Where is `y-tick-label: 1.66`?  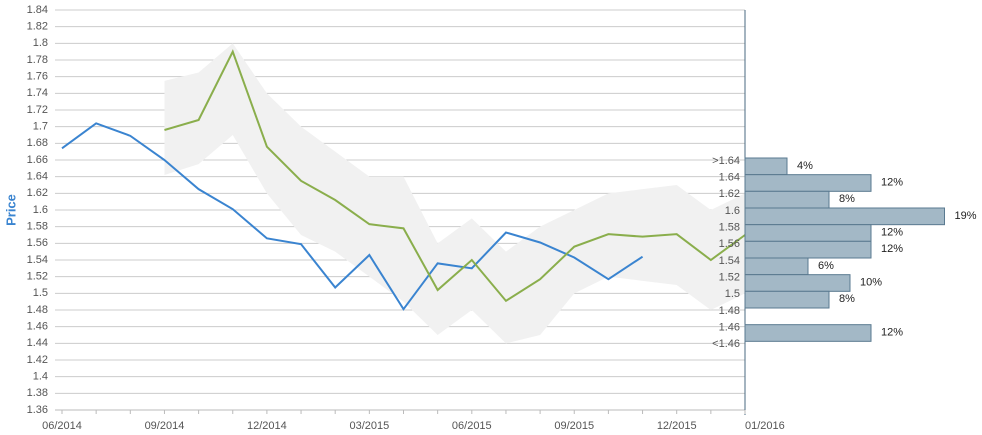
y-tick-label: 1.66 is located at coordinates (37, 160).